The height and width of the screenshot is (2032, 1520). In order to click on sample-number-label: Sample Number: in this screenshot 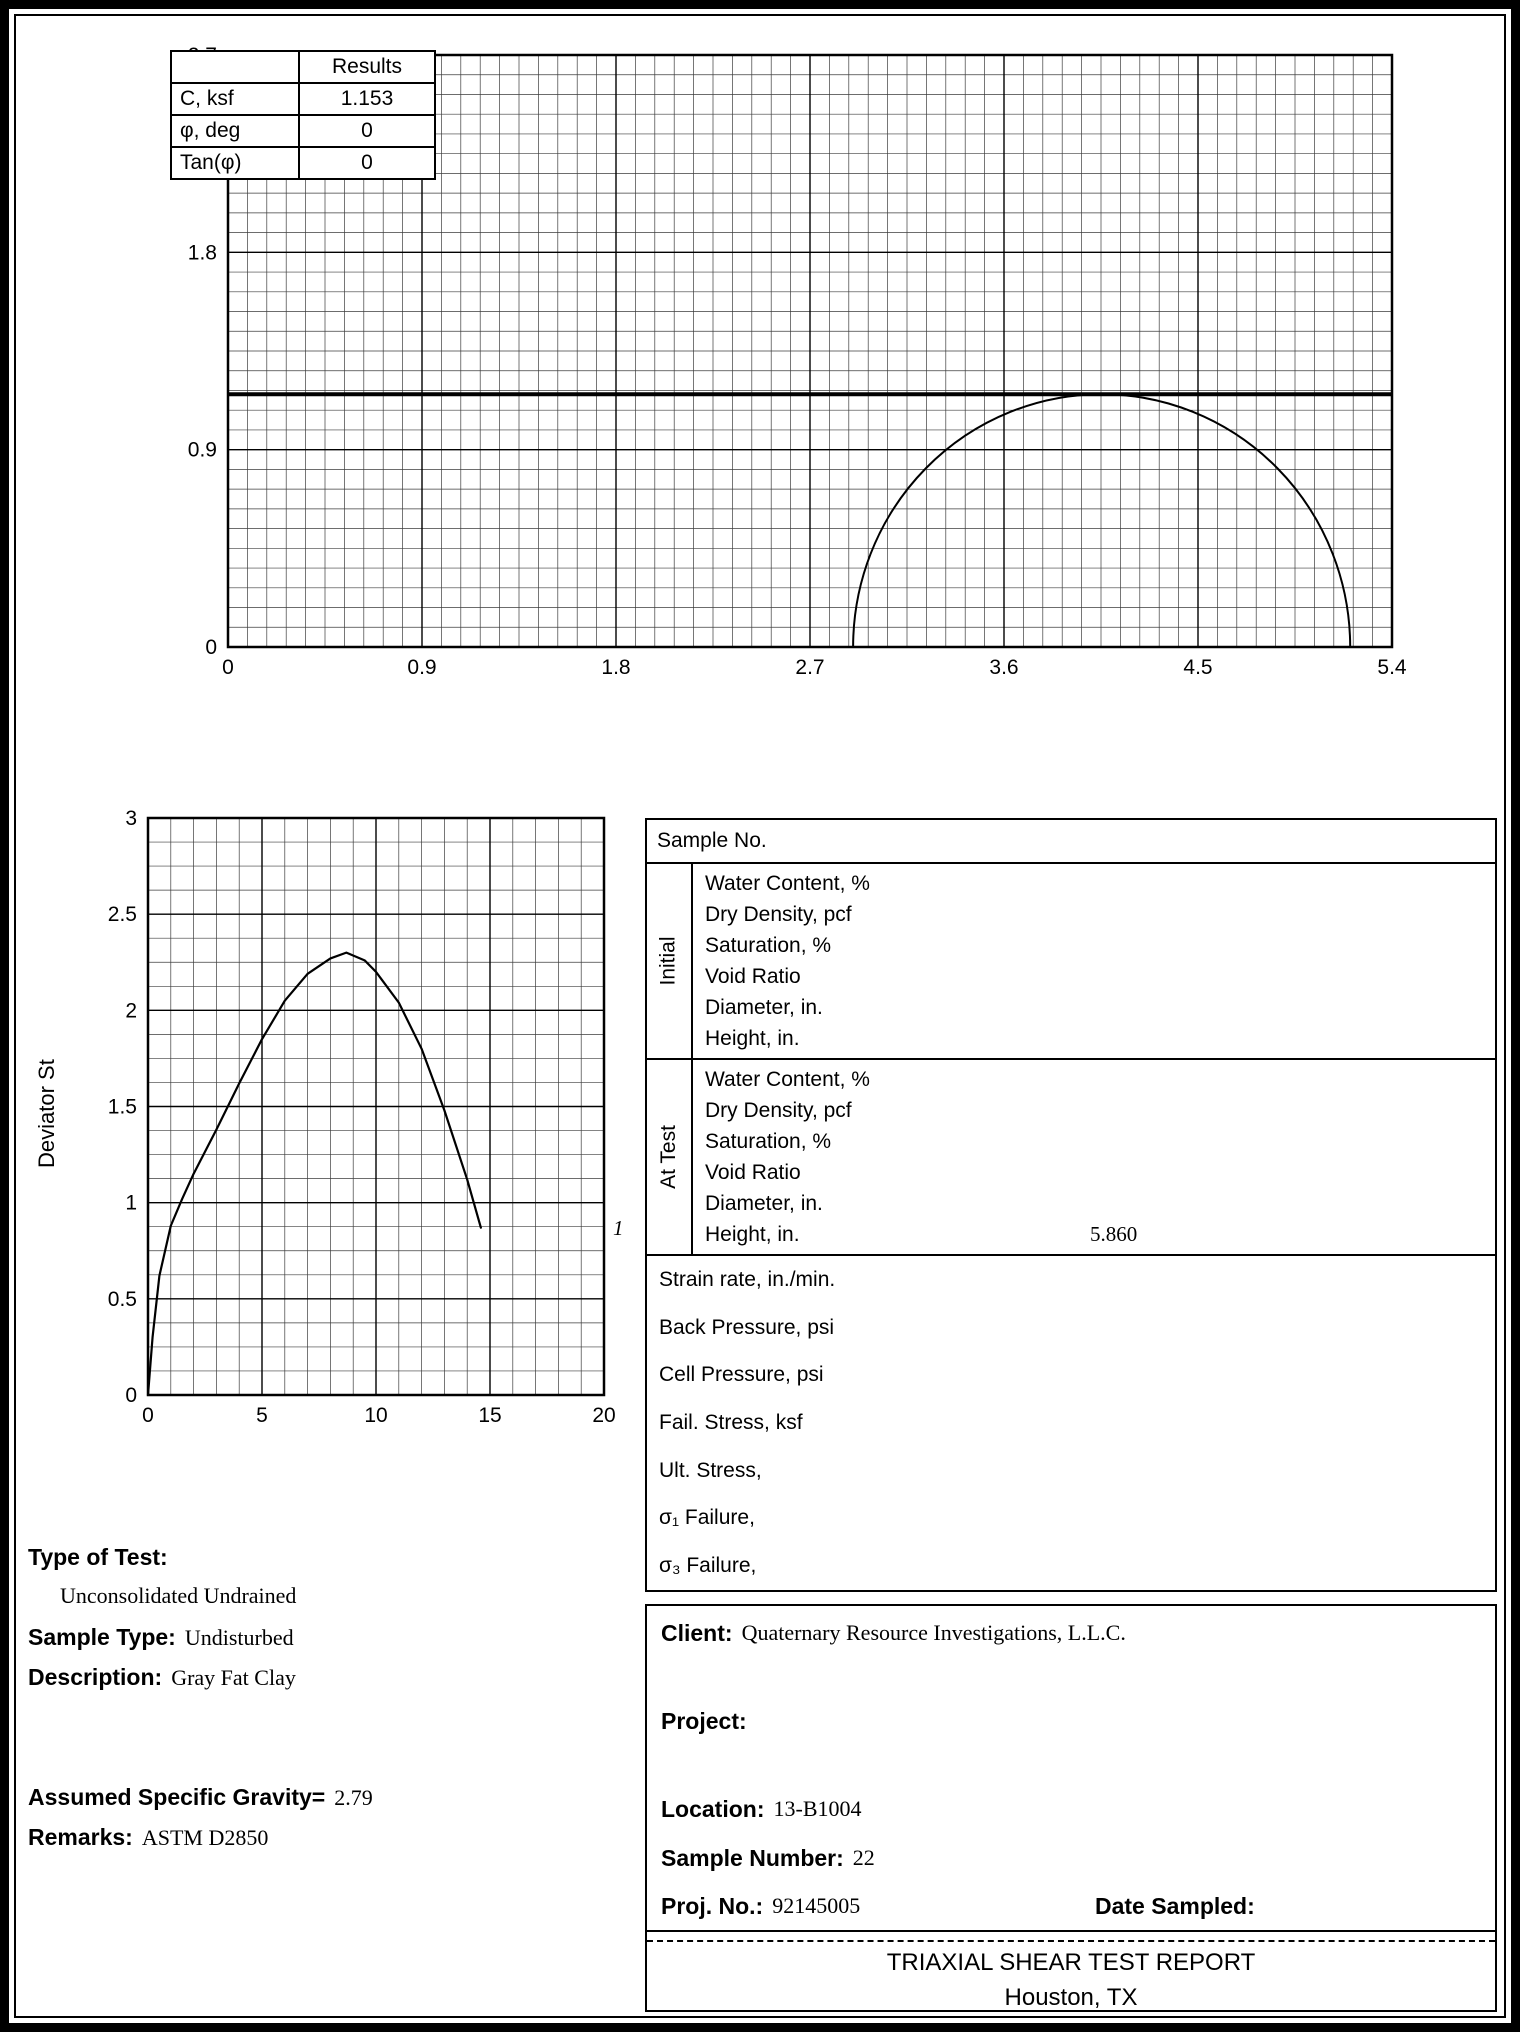, I will do `click(752, 1857)`.